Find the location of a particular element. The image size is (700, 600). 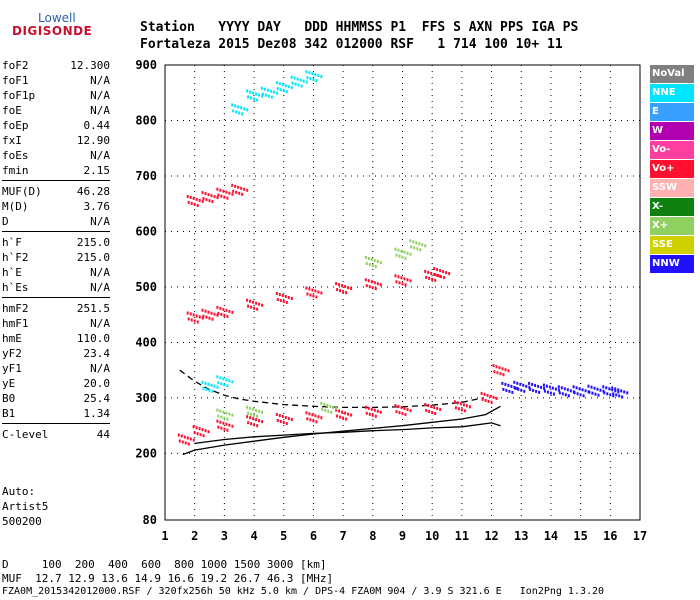

x-tick-label: 13 is located at coordinates (521, 536).